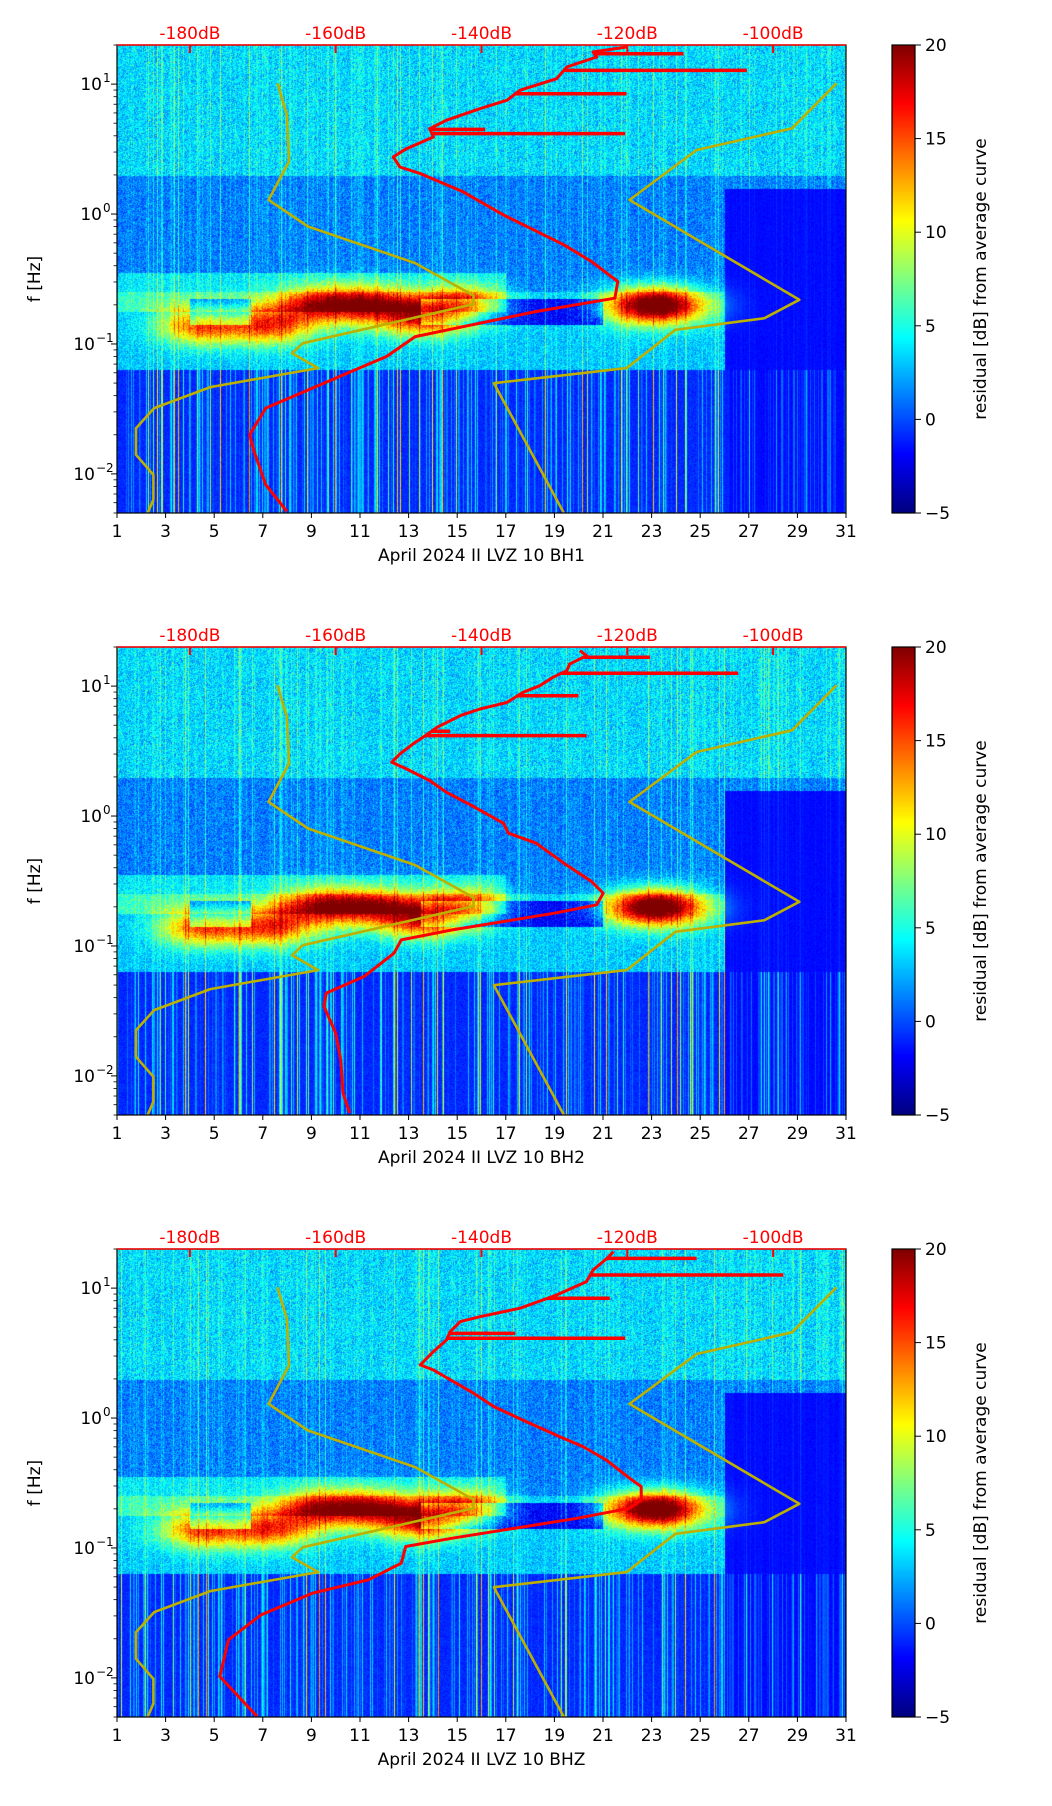 Image resolution: width=1052 pixels, height=1806 pixels. What do you see at coordinates (311, 1736) in the screenshot?
I see `x-tick-label: 9` at bounding box center [311, 1736].